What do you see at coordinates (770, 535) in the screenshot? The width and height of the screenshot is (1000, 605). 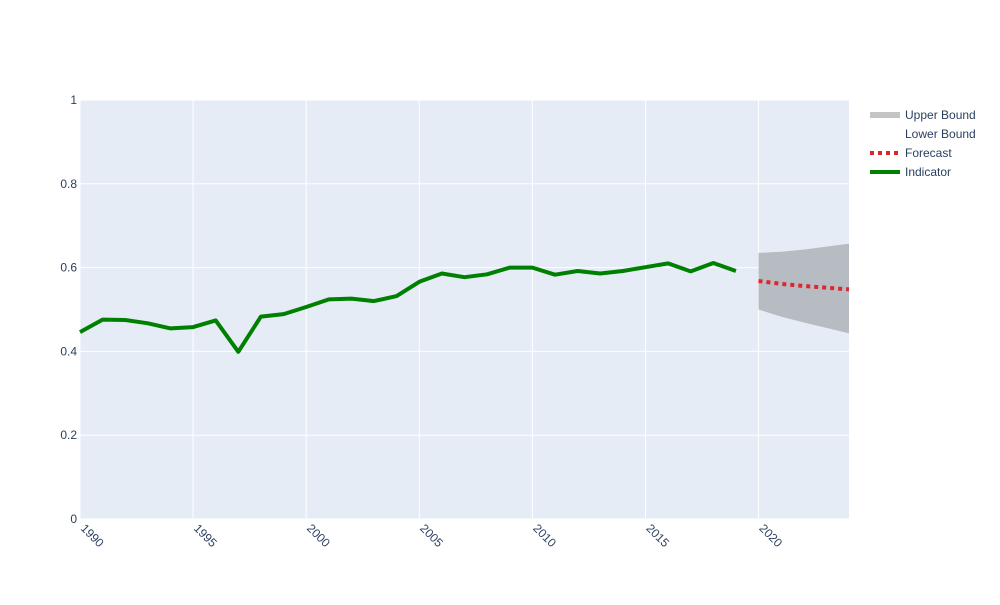 I see `x-tick-label: 2020` at bounding box center [770, 535].